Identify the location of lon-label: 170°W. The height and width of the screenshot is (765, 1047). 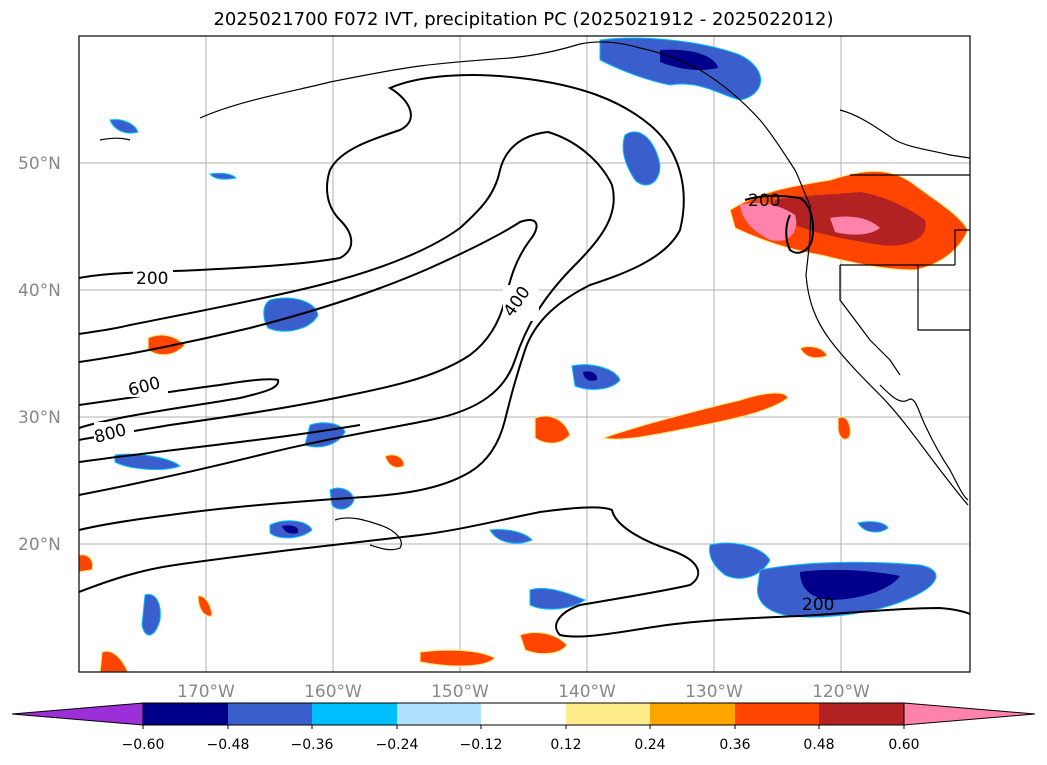
(206, 692).